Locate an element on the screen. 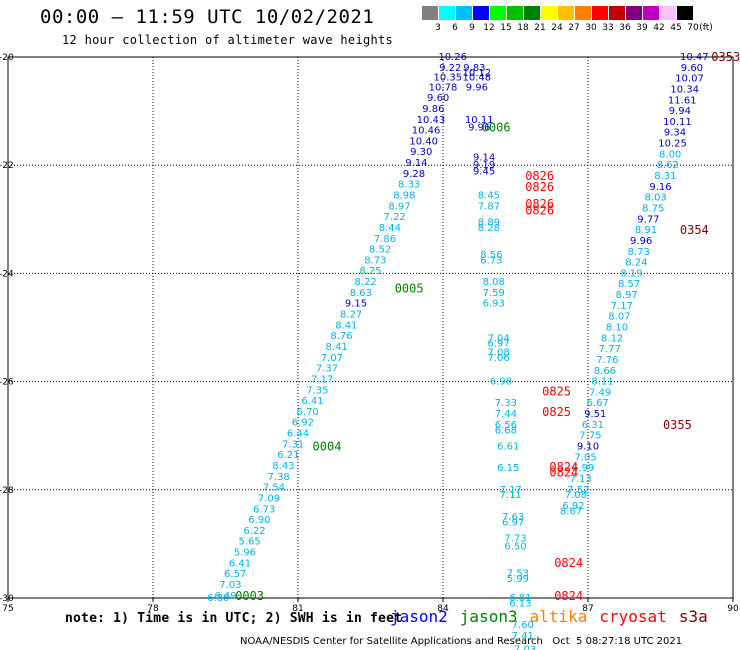  satellite-legend: jason2 jason3 altika cryosat s3a is located at coordinates (555, 616).